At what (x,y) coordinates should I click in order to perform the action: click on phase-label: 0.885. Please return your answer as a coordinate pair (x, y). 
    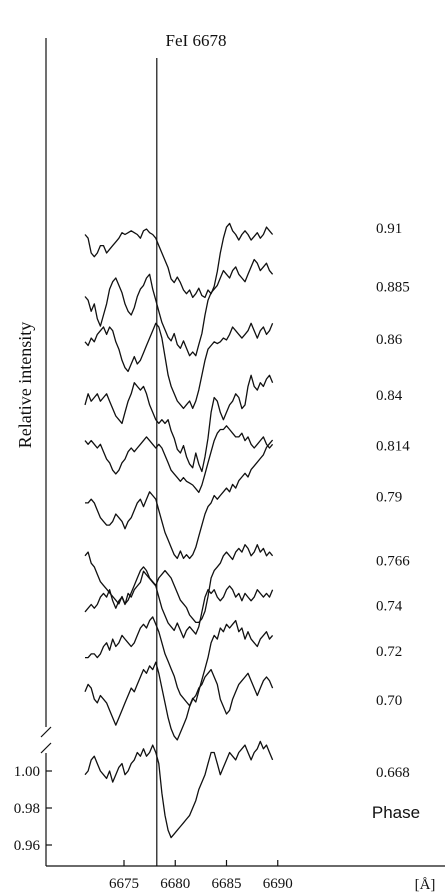
    Looking at the image, I should click on (393, 287).